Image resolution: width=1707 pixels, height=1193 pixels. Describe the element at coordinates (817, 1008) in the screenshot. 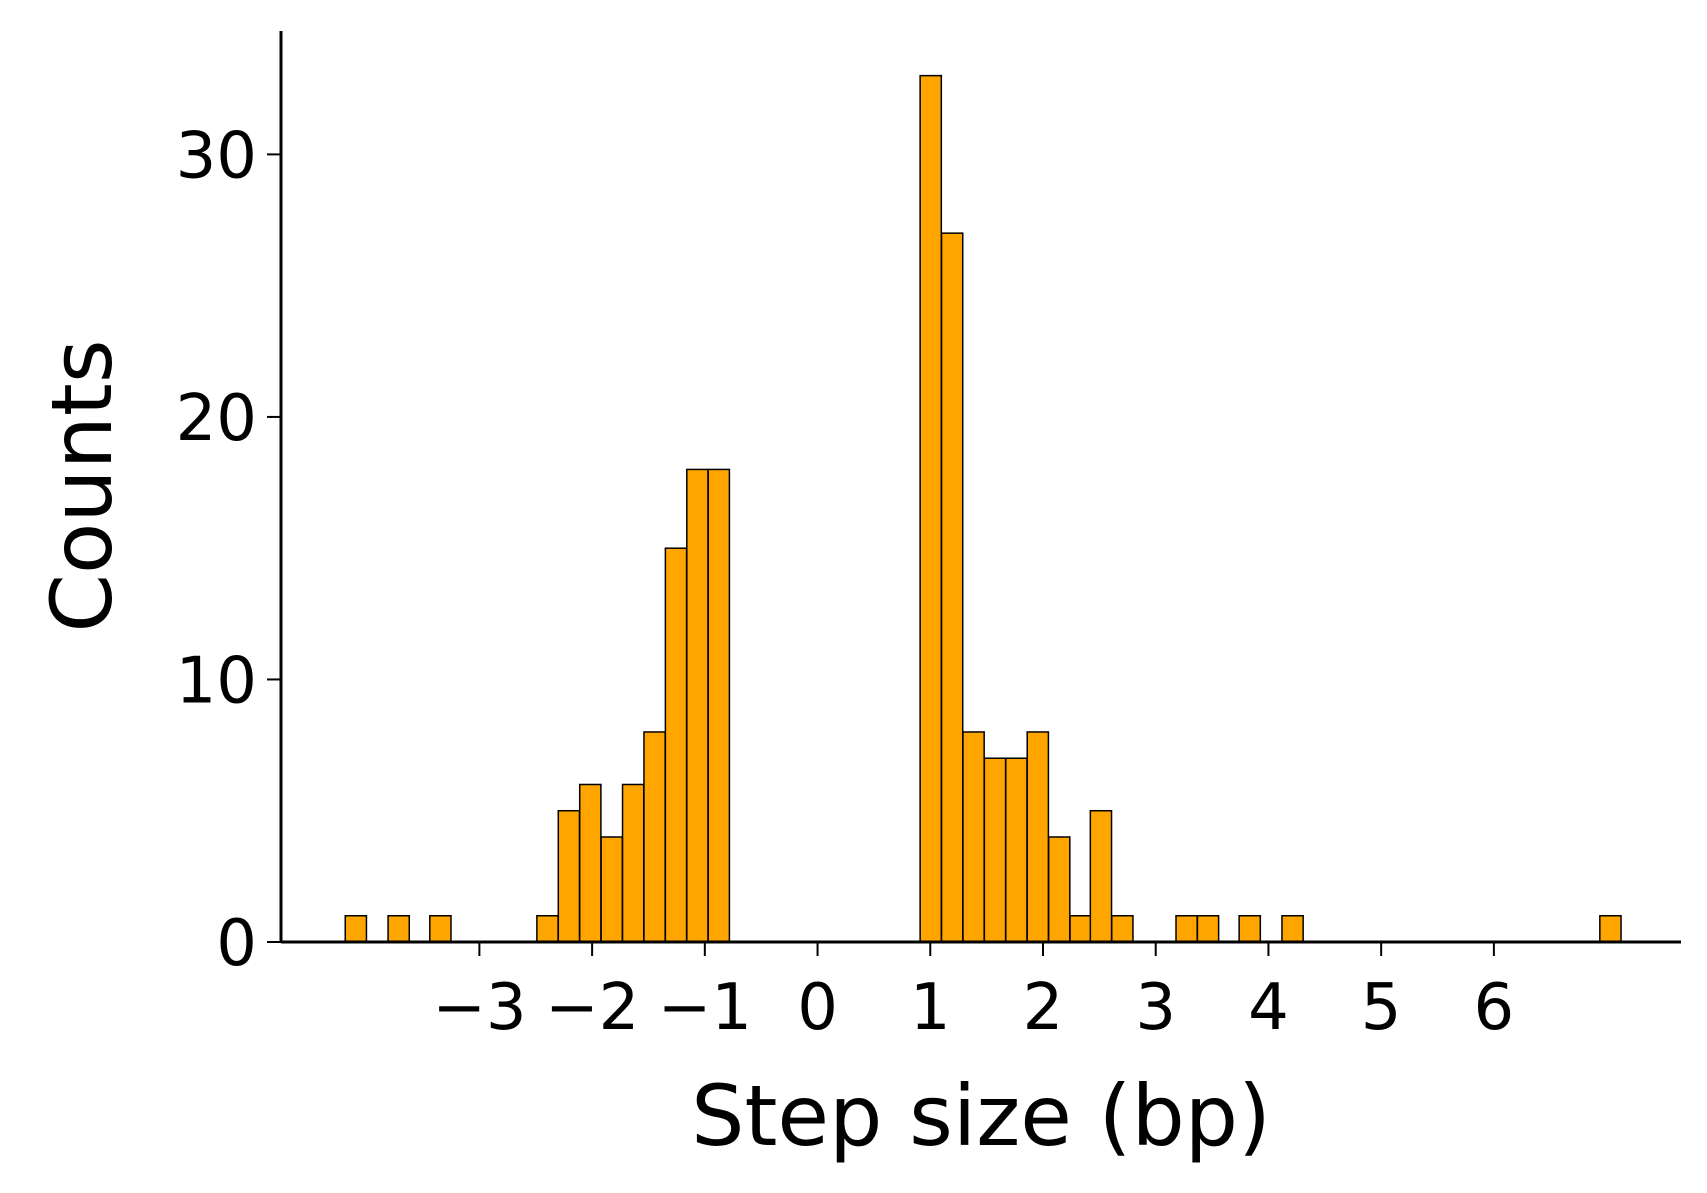

I see `x-tick-label: 0` at that location.